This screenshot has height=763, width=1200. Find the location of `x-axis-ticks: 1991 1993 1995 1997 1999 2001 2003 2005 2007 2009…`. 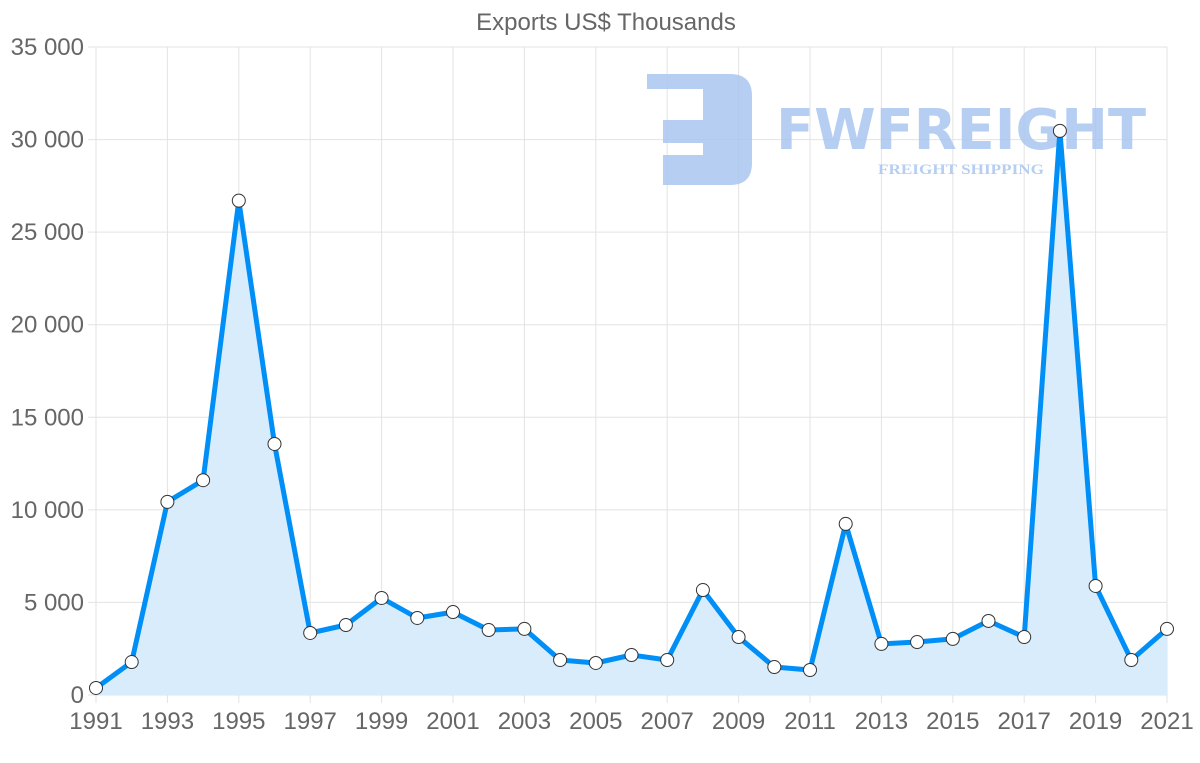

x-axis-ticks: 1991 1993 1995 1997 1999 2001 2003 2005 2007 2009… is located at coordinates (631, 721).